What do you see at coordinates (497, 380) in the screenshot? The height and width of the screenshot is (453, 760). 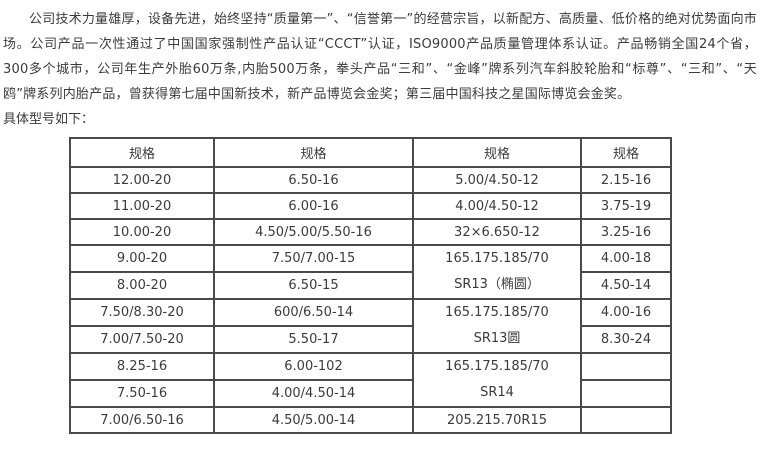 I see `table-cell: 165.175.185/70 SR14` at bounding box center [497, 380].